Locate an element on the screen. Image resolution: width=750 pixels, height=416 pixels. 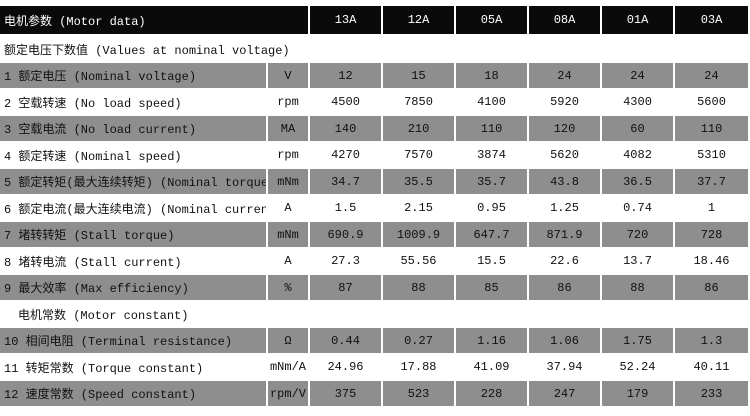
value: 179 is located at coordinates (637, 393).